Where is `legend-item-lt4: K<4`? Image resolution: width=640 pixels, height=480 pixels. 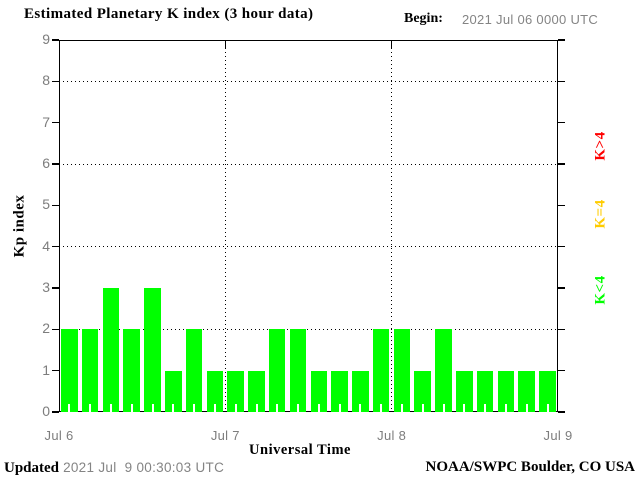 legend-item-lt4: K<4 is located at coordinates (600, 290).